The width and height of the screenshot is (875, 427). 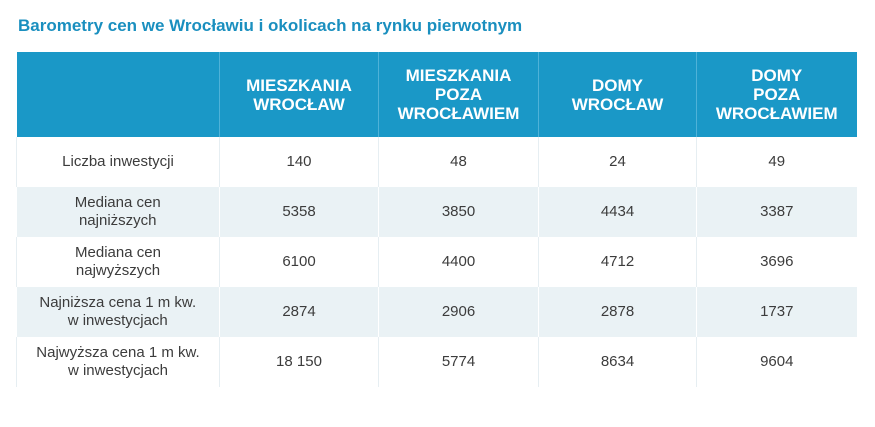 What do you see at coordinates (299, 262) in the screenshot?
I see `table-cell: 6100` at bounding box center [299, 262].